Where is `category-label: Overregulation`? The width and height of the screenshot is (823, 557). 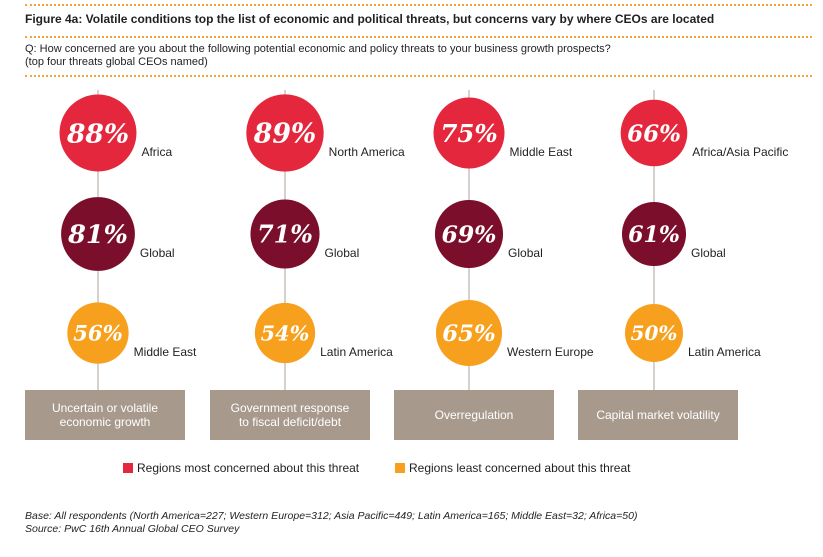
category-label: Overregulation is located at coordinates (474, 415).